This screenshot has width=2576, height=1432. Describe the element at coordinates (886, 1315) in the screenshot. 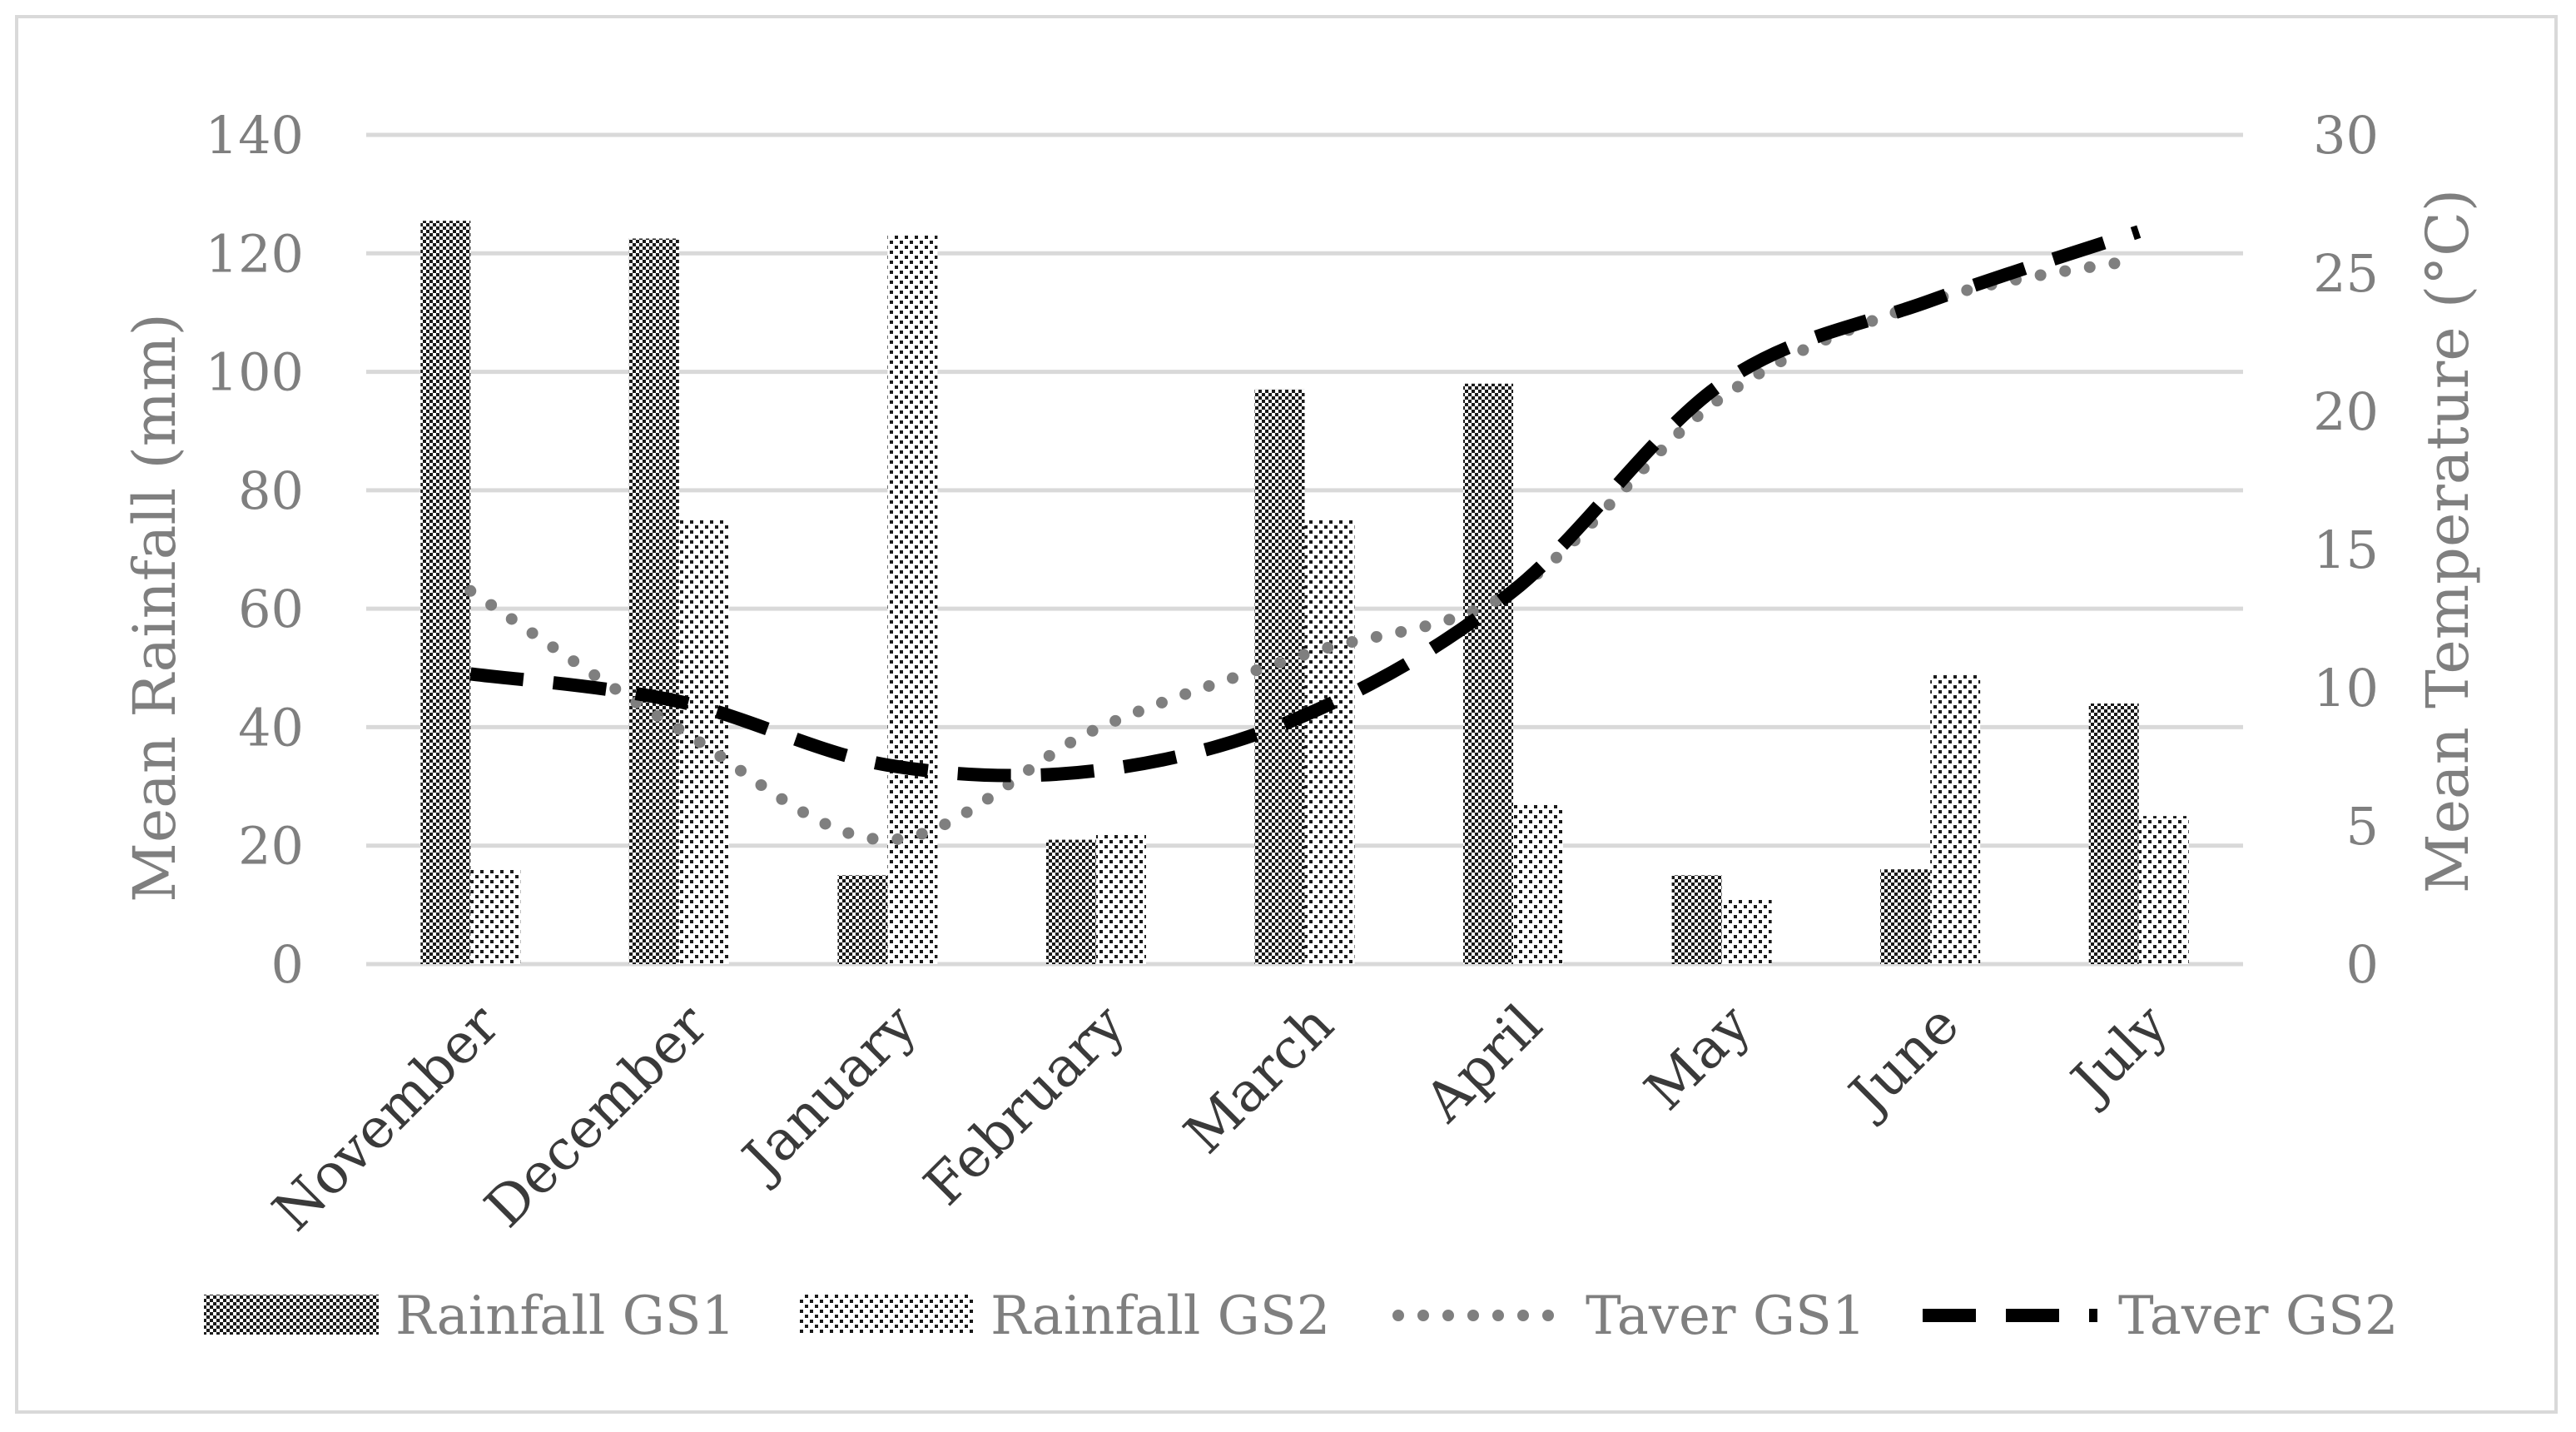

I see `legend-swatch-rainfall-gs2` at that location.